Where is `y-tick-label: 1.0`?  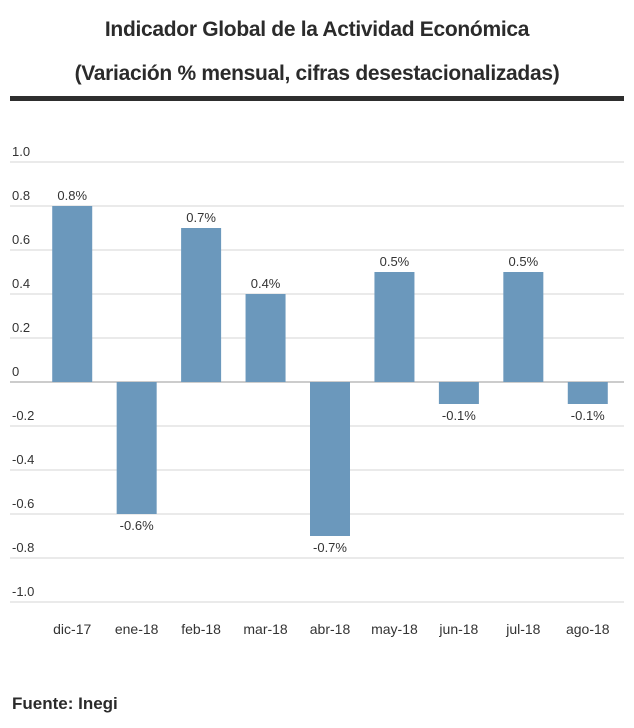 y-tick-label: 1.0 is located at coordinates (21, 151).